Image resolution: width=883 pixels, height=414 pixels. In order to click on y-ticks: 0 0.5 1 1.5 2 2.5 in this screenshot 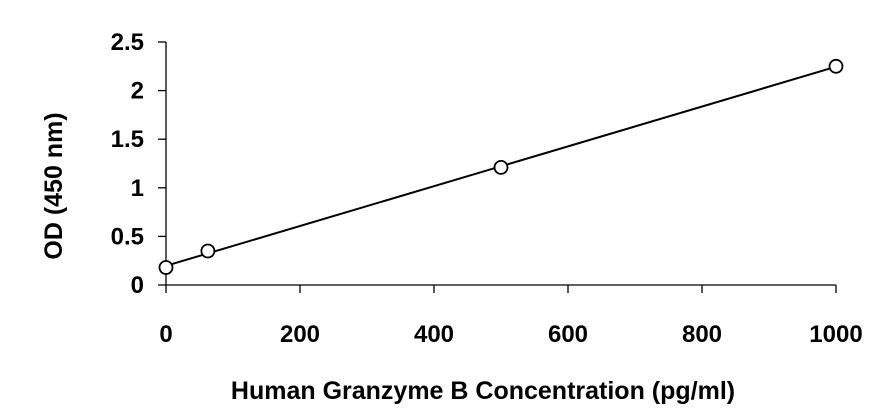, I will do `click(138, 164)`.